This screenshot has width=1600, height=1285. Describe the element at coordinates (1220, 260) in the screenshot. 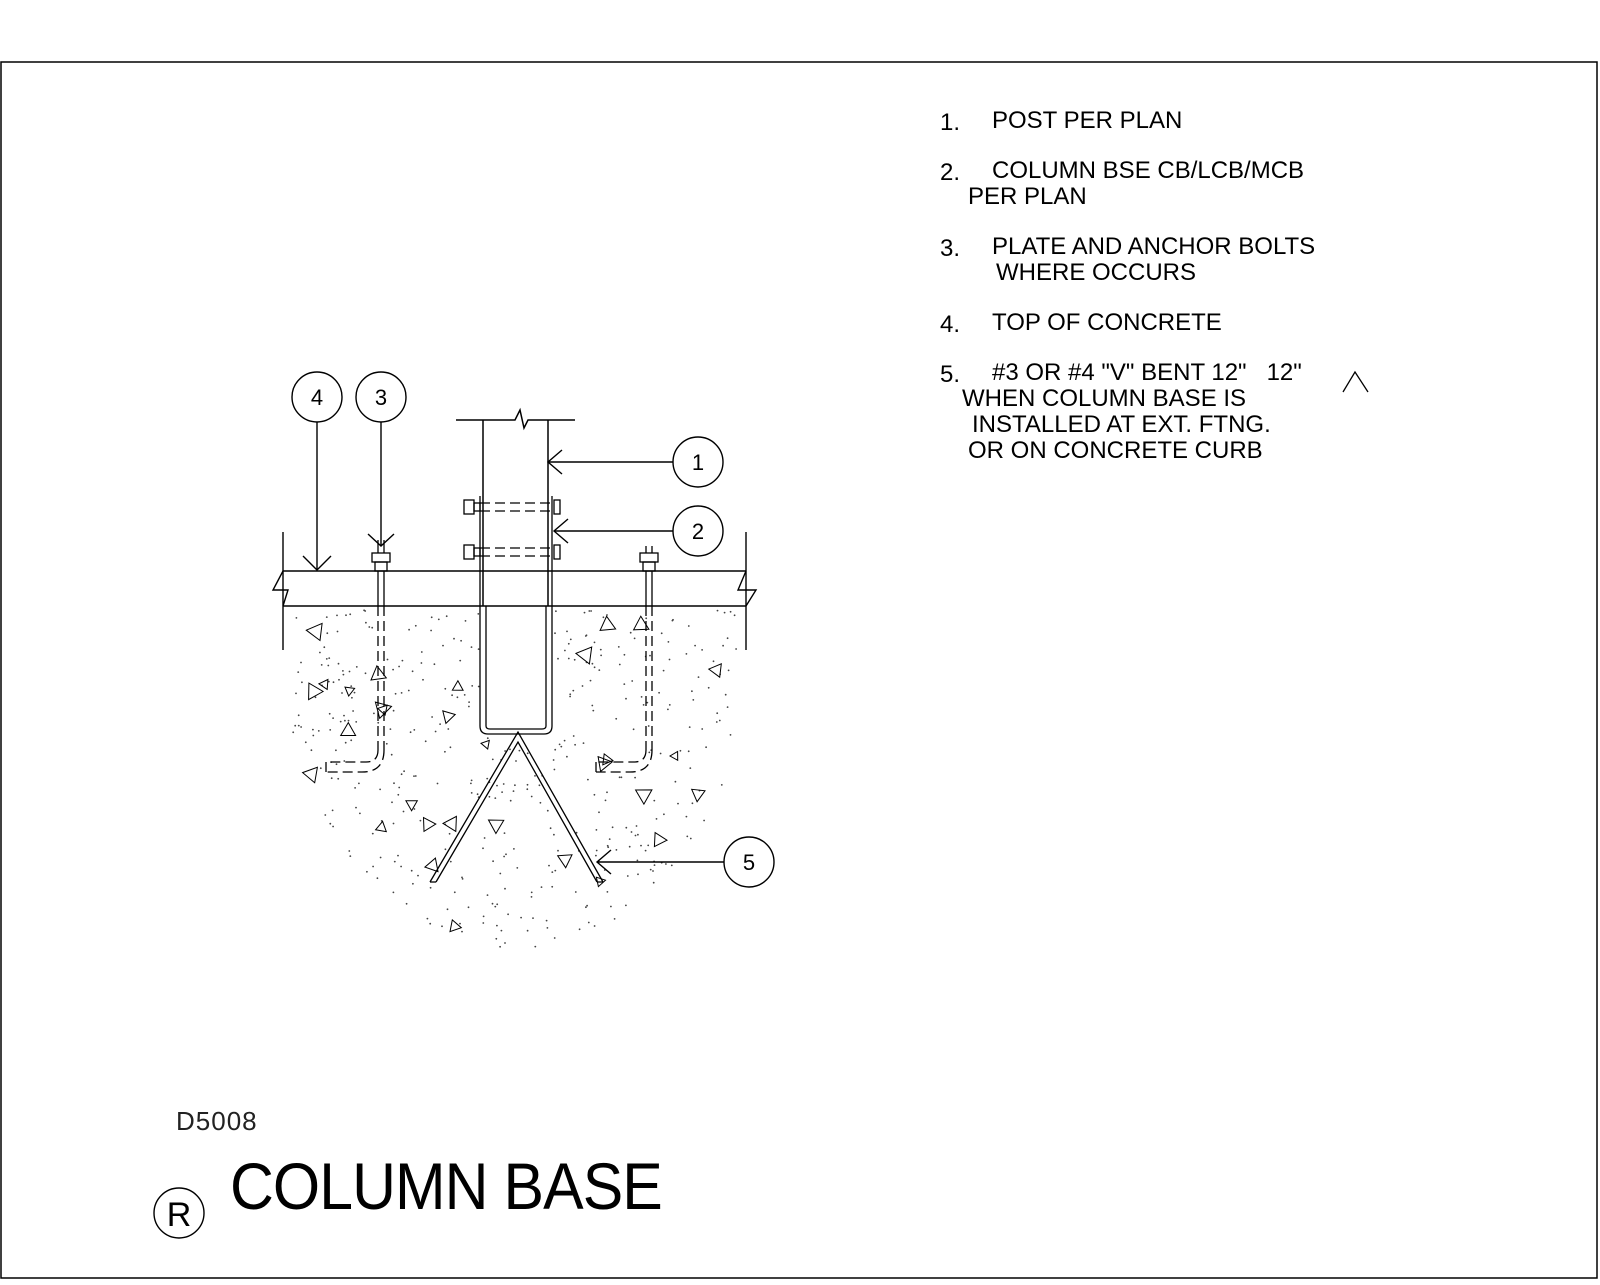

I see `note-item: 3. PLATE AND ANCHOR BOLTS WHERE OCCURS` at that location.